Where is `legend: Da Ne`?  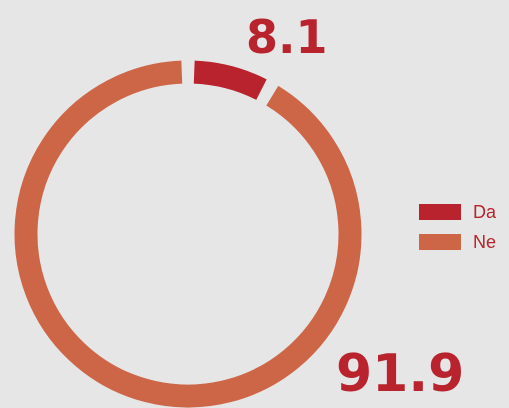
legend: Da Ne is located at coordinates (457, 232).